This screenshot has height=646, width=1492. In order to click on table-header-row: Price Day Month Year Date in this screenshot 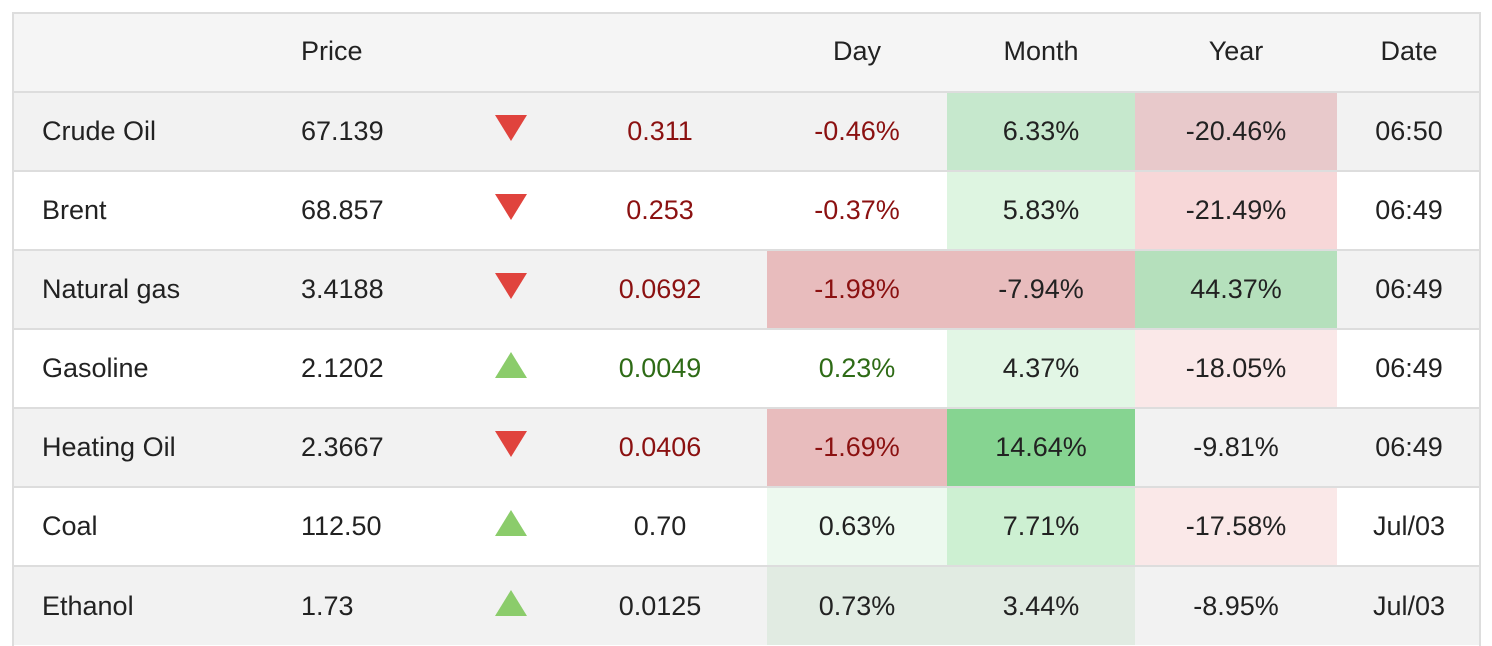, I will do `click(746, 53)`.